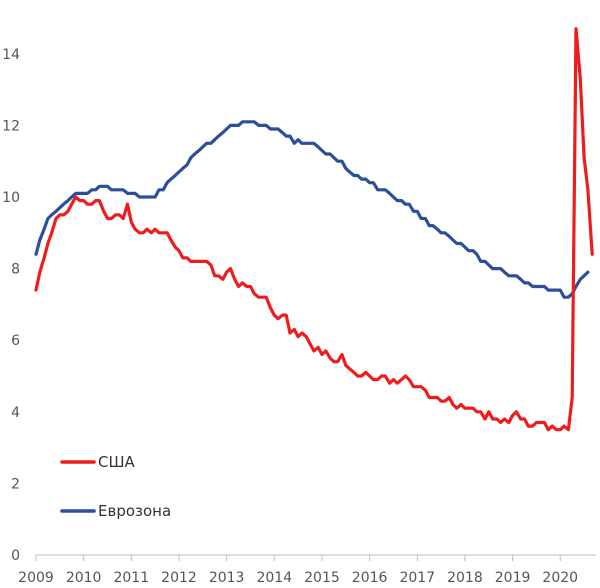  I want to click on legend: США Еврозона, so click(115, 486).